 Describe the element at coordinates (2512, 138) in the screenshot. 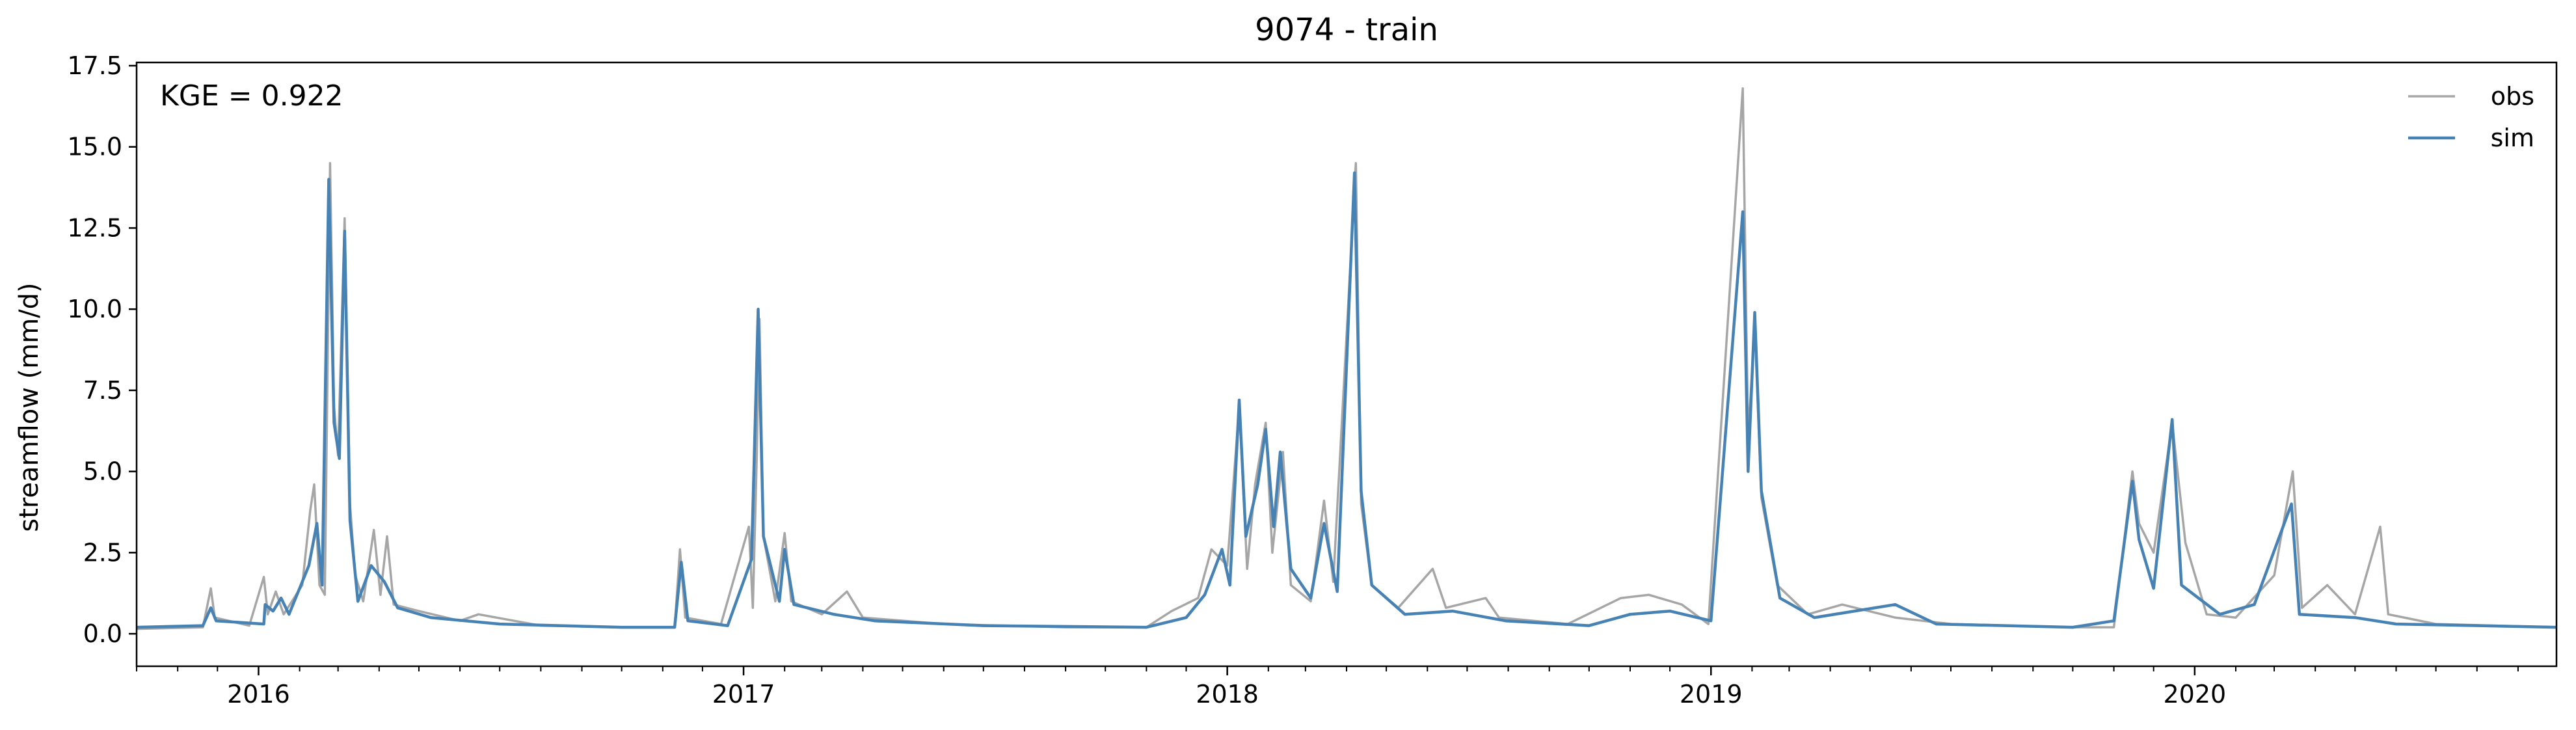

I see `legend-label-sim: sim` at that location.